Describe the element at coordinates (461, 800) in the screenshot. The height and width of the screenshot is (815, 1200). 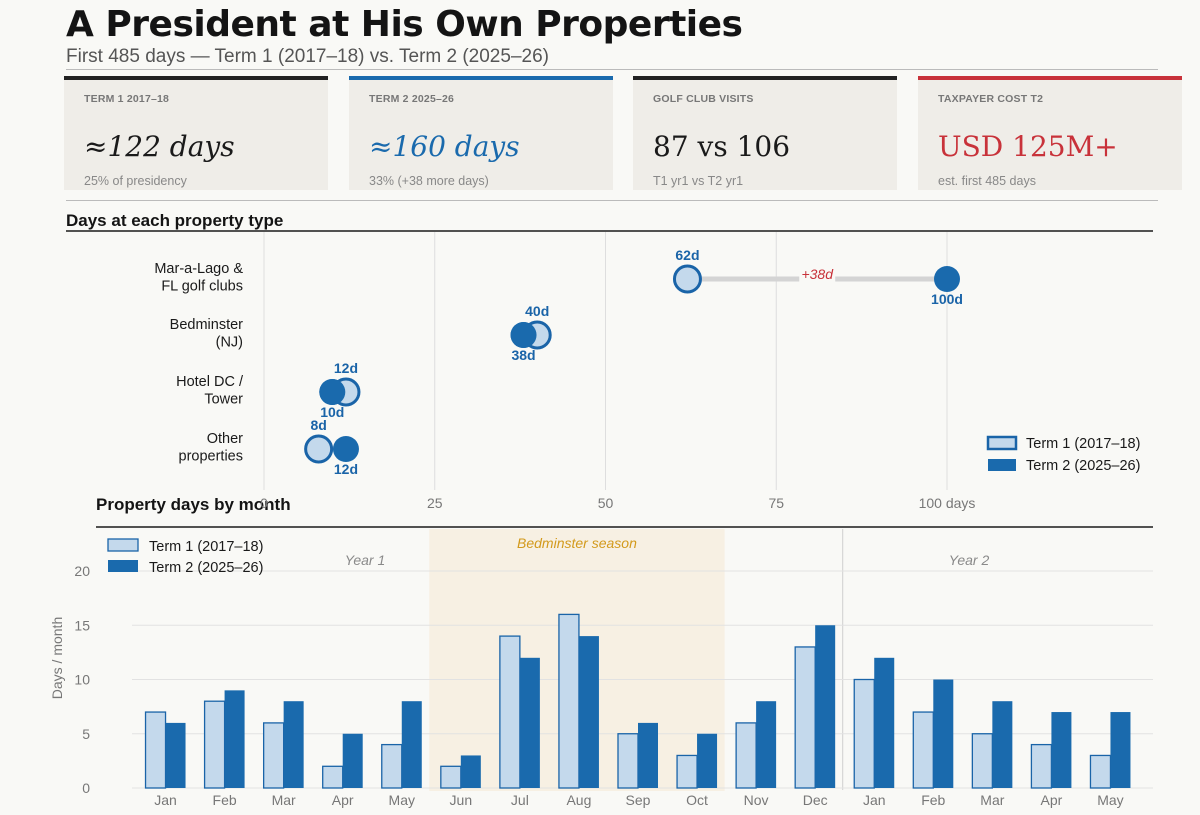
I see `month-tick-label: Jun` at that location.